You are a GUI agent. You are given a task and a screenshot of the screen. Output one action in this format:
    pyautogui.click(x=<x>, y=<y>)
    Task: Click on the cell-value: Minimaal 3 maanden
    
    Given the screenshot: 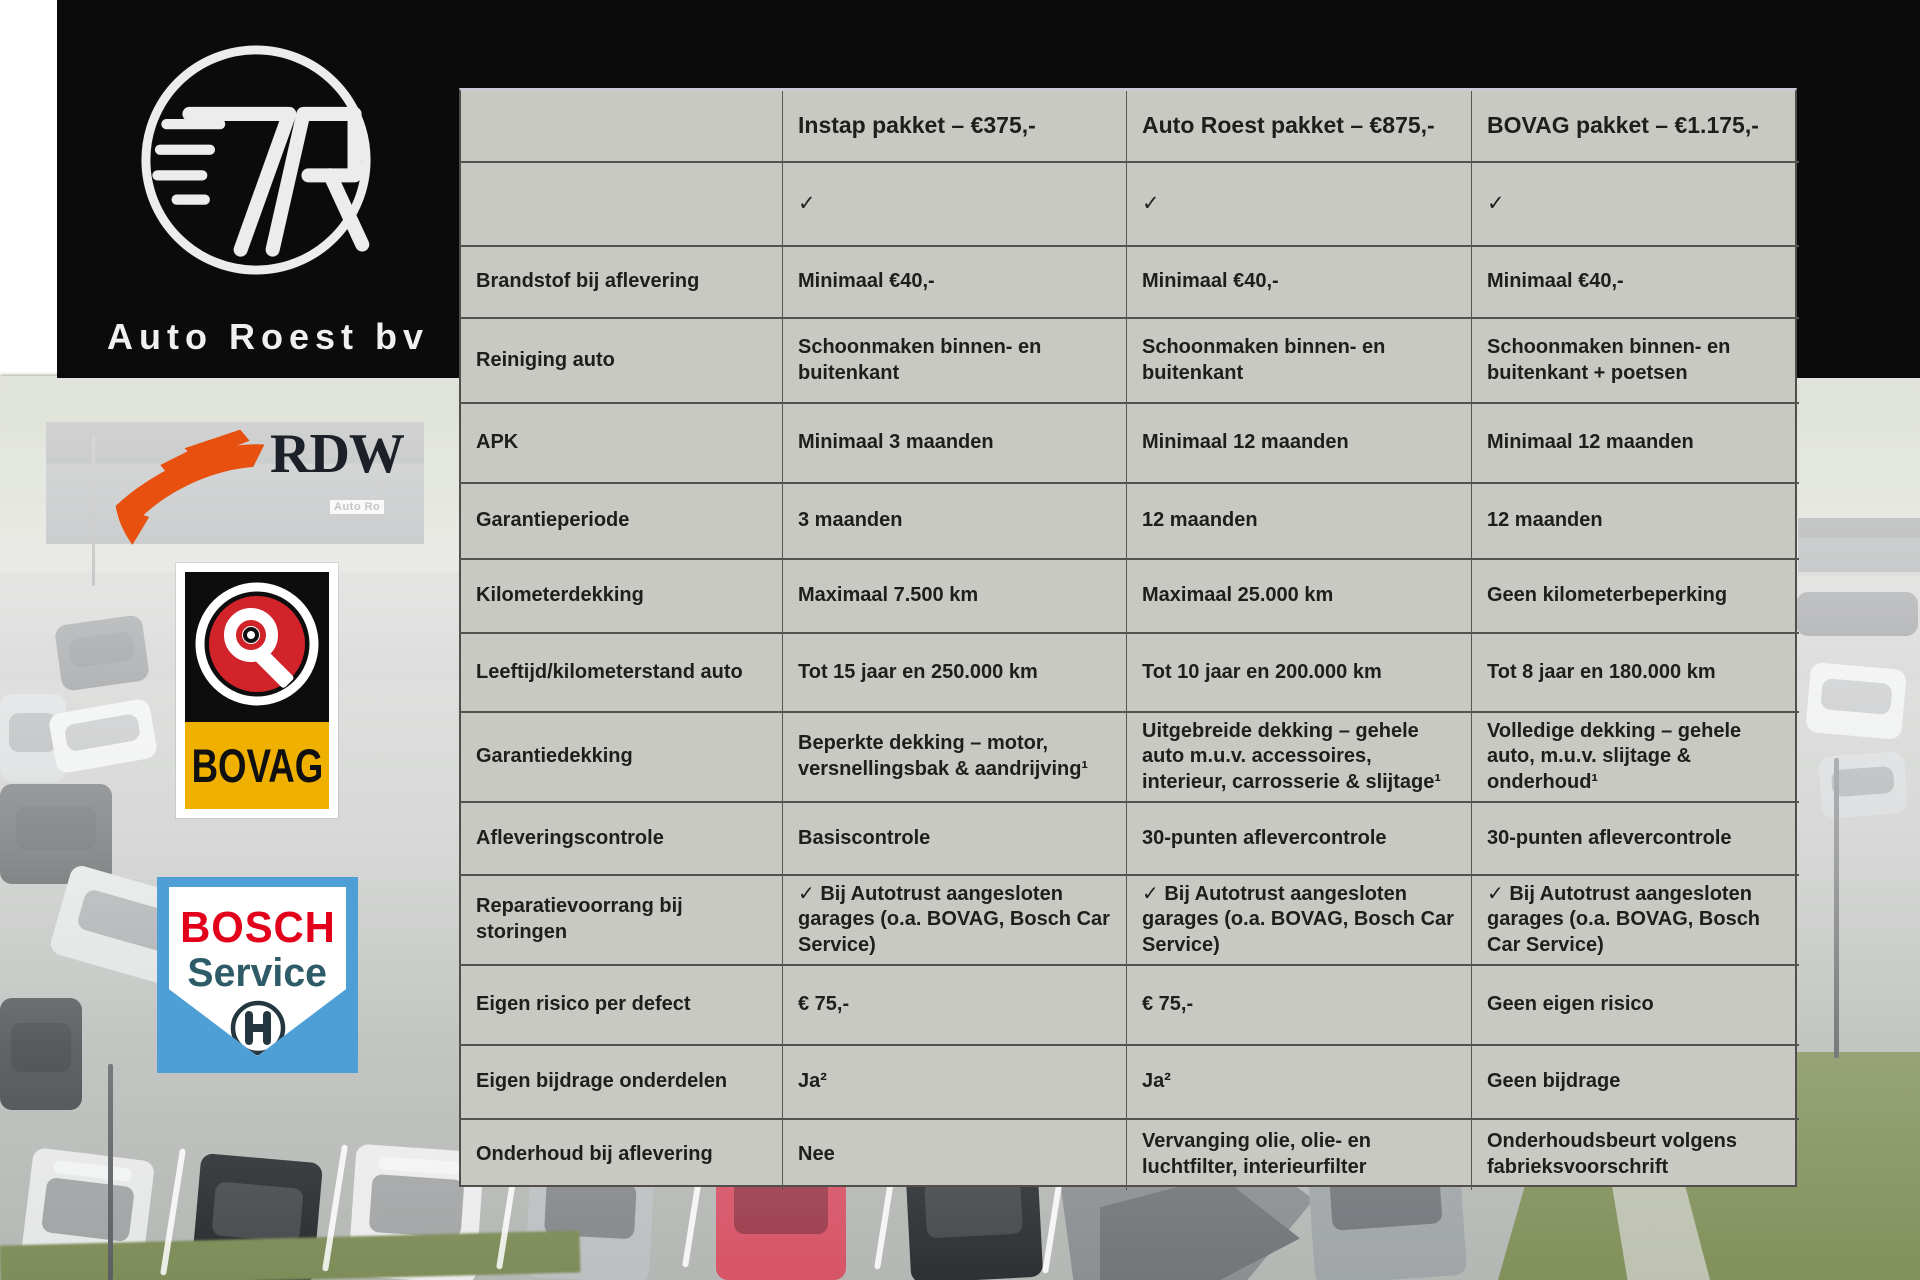 What is the action you would take?
    pyautogui.click(x=955, y=444)
    